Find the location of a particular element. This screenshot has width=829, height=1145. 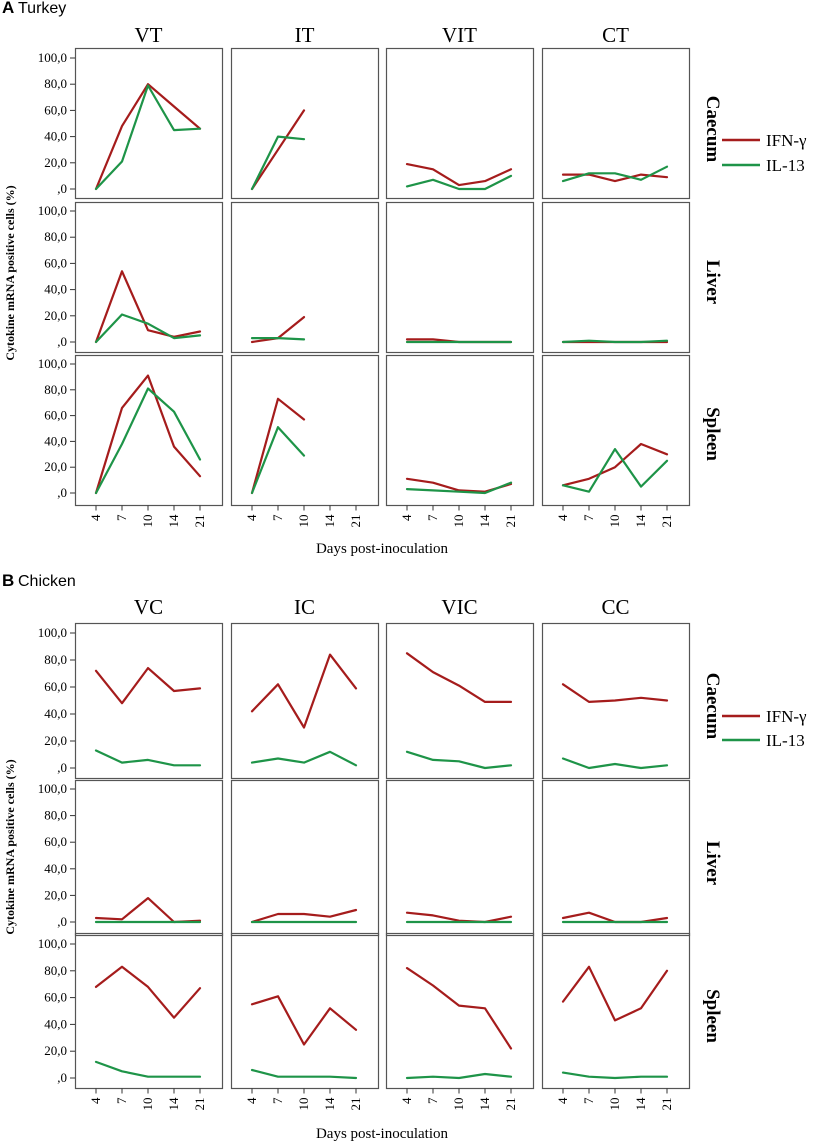

panel-letter: B is located at coordinates (8, 580).